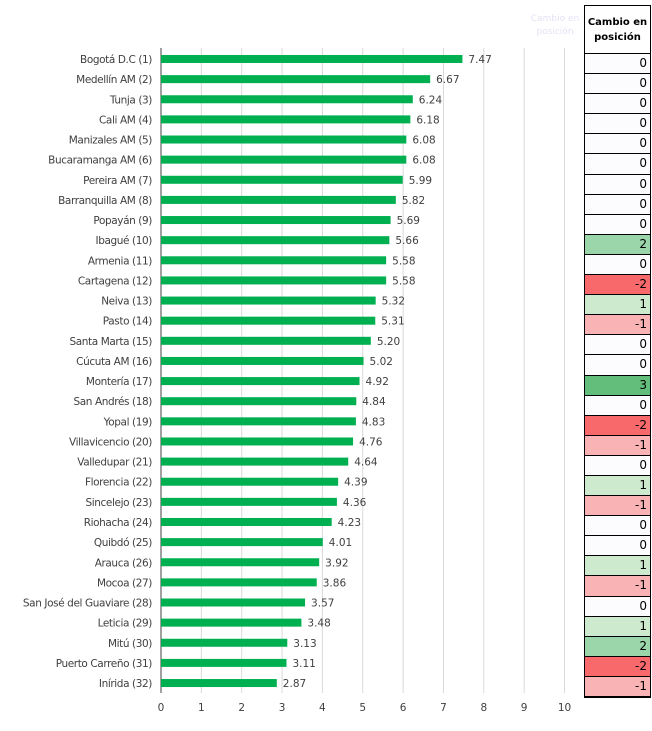 The width and height of the screenshot is (652, 731). I want to click on category-label: Armenia (11), so click(120, 261).